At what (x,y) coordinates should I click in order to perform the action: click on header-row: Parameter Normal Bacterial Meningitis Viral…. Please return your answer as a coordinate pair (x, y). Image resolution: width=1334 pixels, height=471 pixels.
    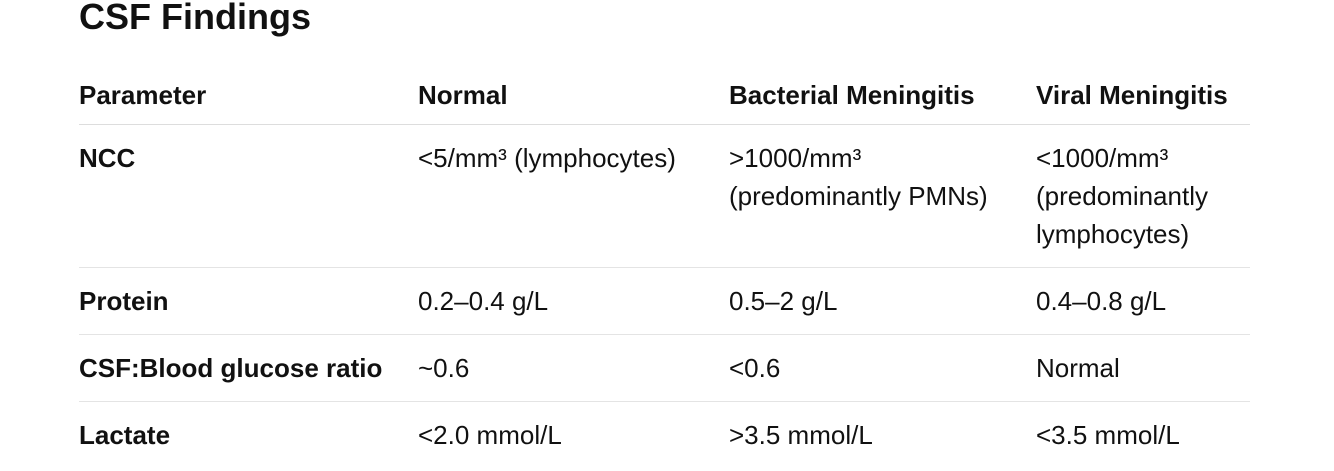
    Looking at the image, I should click on (664, 97).